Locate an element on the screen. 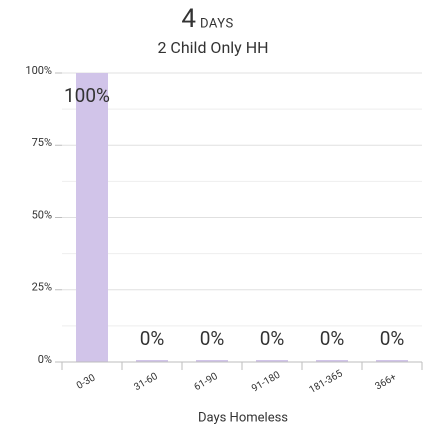 The width and height of the screenshot is (425, 433). chart-title: 4 is located at coordinates (188, 19).